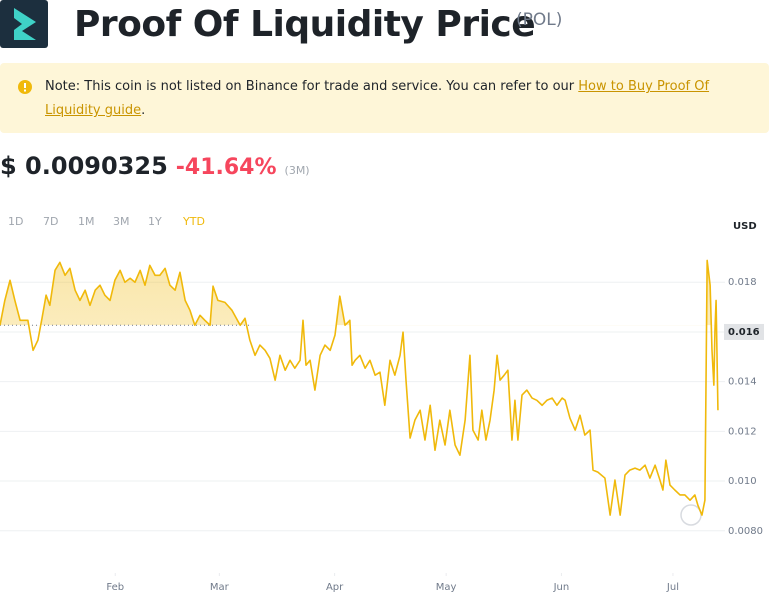 This screenshot has width=783, height=599. Describe the element at coordinates (561, 587) in the screenshot. I see `x-tick-label: Jun` at that location.